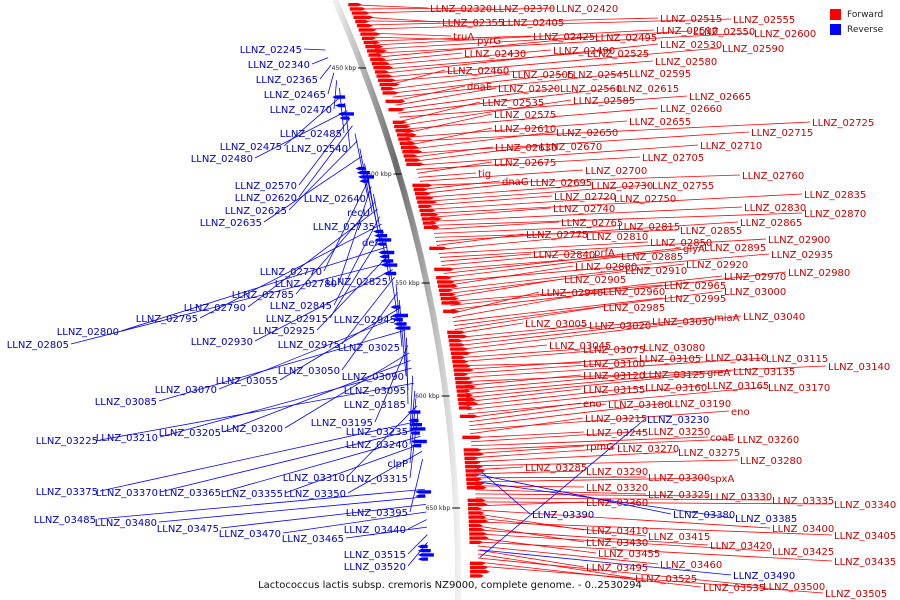  What do you see at coordinates (683, 186) in the screenshot?
I see `gene-label-llnz-02755: LLNZ_02755` at bounding box center [683, 186].